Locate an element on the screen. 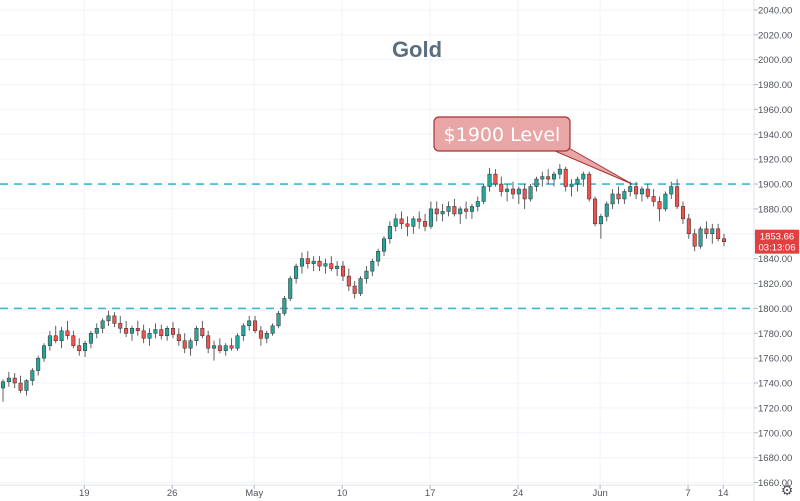 This screenshot has width=800, height=501. chart-title: Gold is located at coordinates (417, 49).